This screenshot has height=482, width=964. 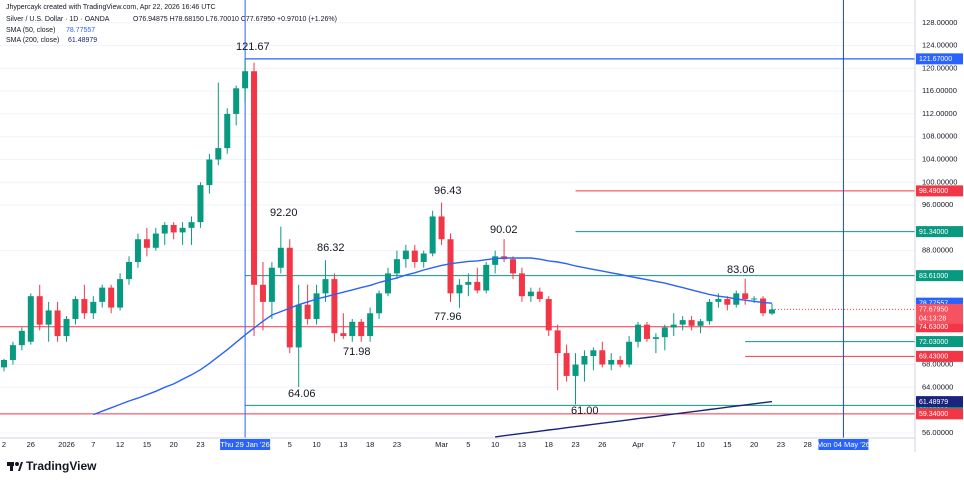 What do you see at coordinates (82, 40) in the screenshot?
I see `legend-value: 61.48979` at bounding box center [82, 40].